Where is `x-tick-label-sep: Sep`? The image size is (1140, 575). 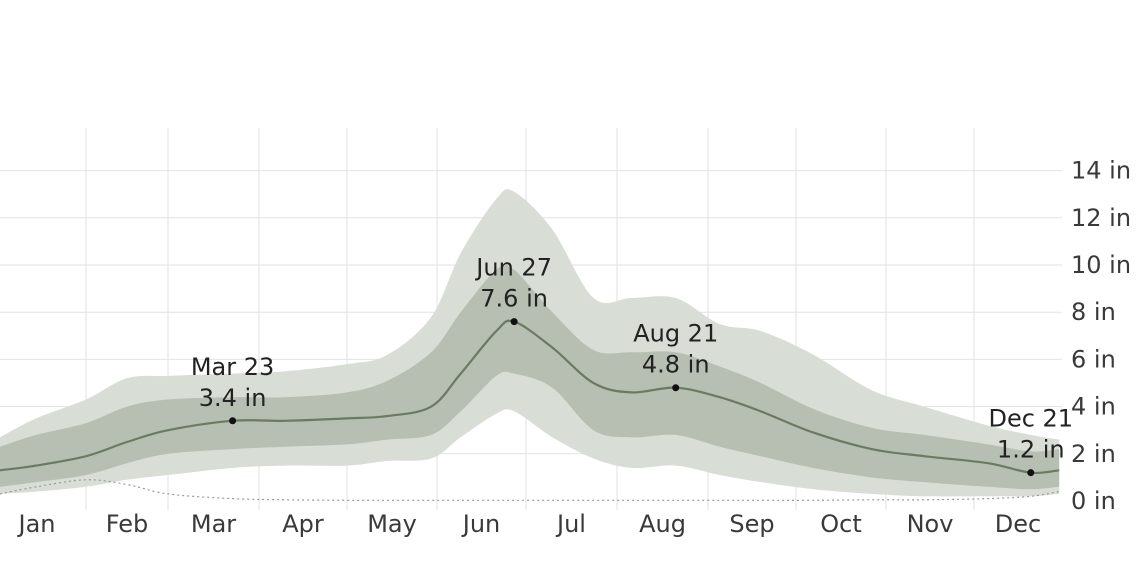
x-tick-label-sep: Sep is located at coordinates (751, 524).